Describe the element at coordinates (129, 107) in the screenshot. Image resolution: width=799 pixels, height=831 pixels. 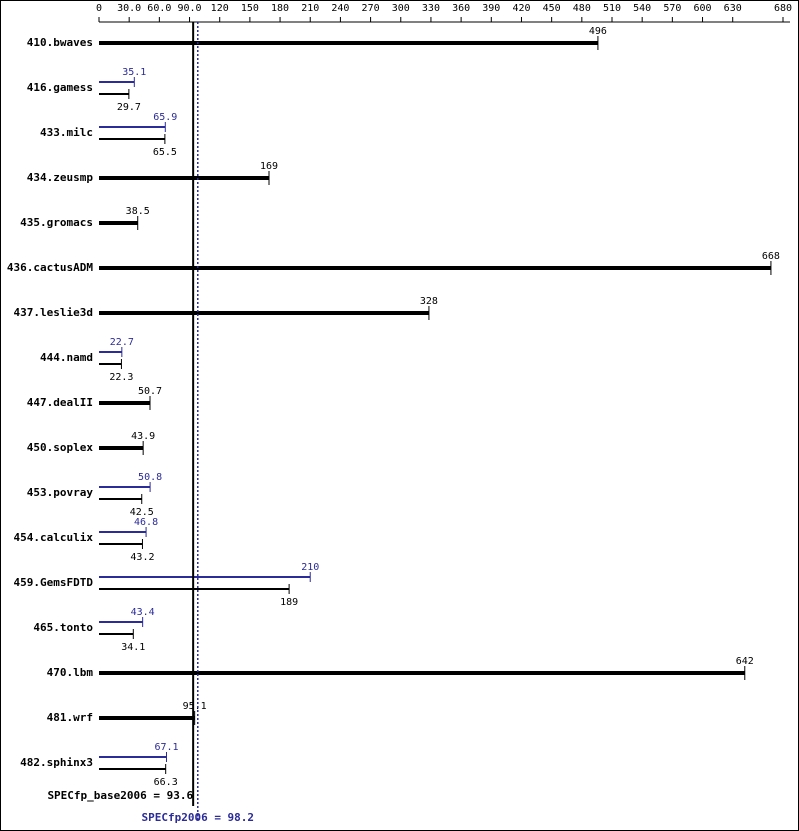
I see `base-value-label: 29.7` at that location.